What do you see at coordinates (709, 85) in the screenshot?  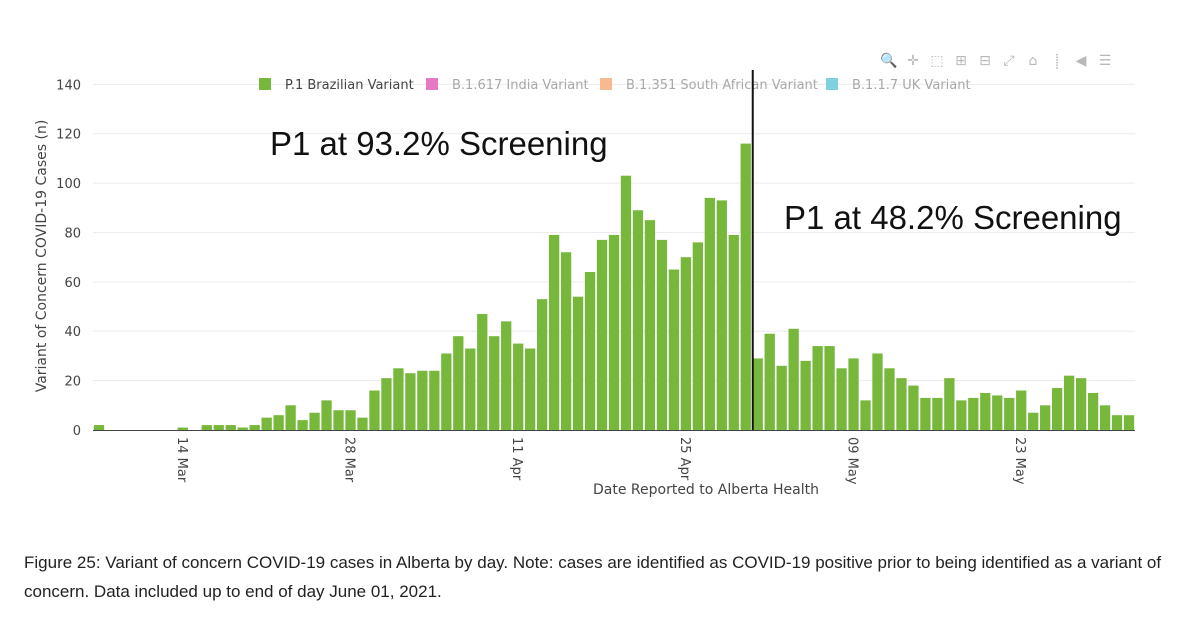 I see `legend-item: B.1.351 South African Variant` at bounding box center [709, 85].